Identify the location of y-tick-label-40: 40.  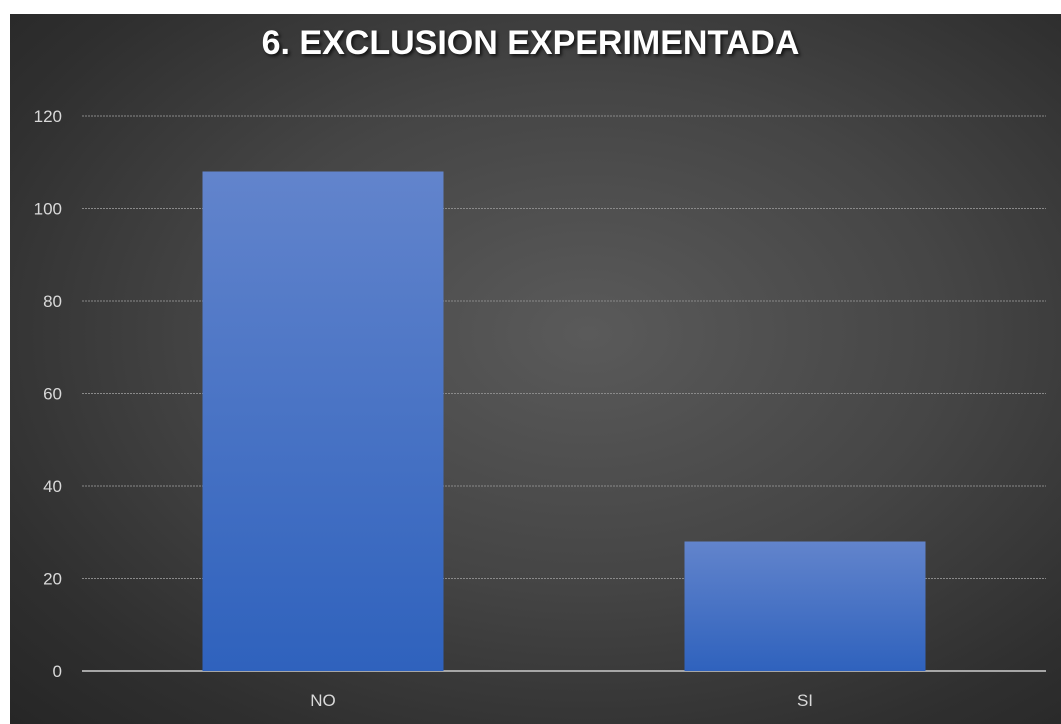
(52, 486).